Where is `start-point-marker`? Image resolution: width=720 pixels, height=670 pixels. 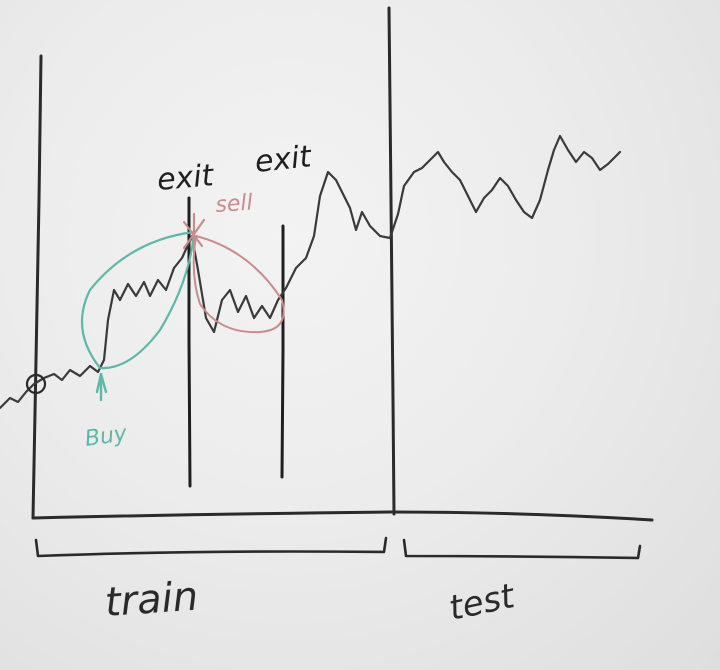
start-point-marker is located at coordinates (36, 384).